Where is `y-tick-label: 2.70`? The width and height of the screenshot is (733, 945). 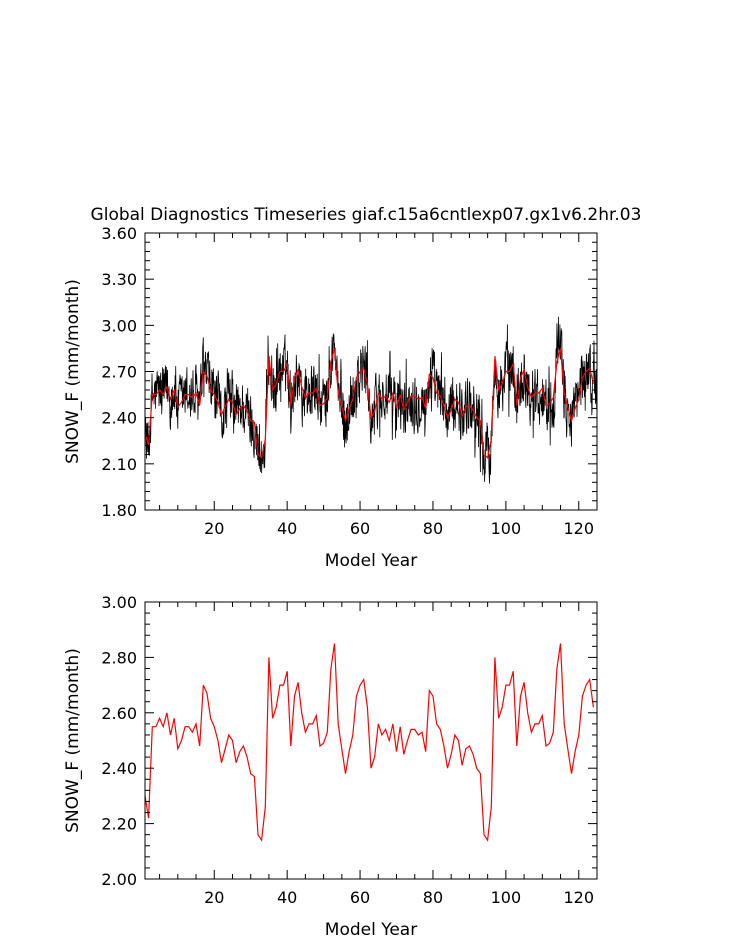 y-tick-label: 2.70 is located at coordinates (119, 372).